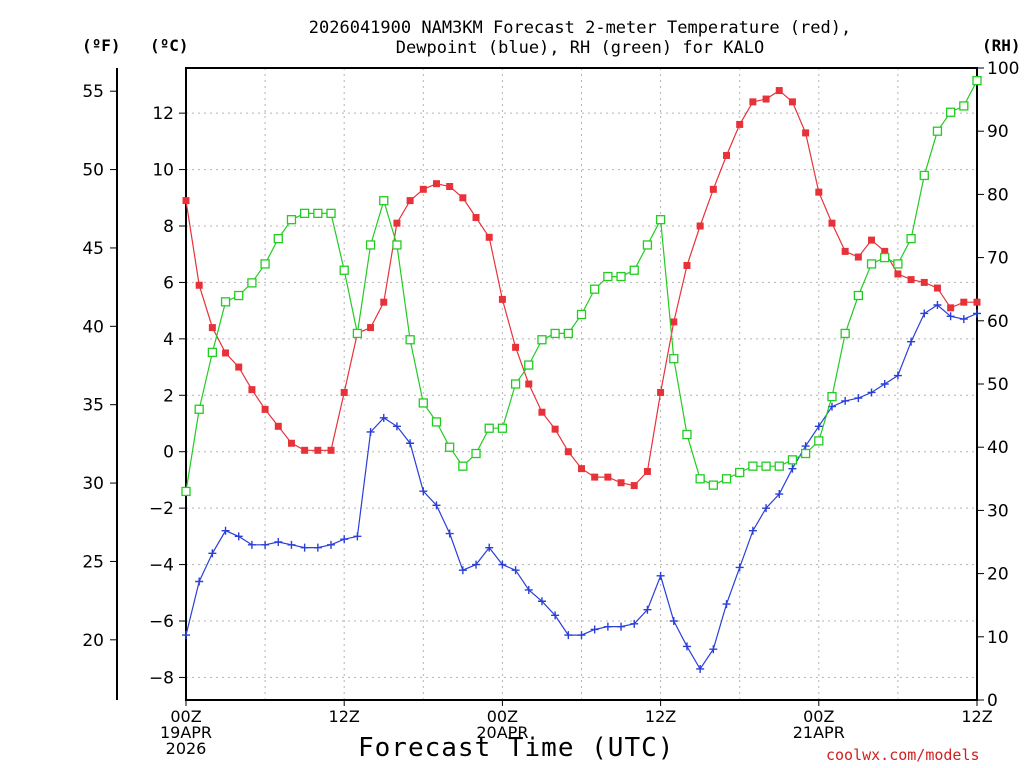  I want to click on celsius-tick-label: 10, so click(163, 171).